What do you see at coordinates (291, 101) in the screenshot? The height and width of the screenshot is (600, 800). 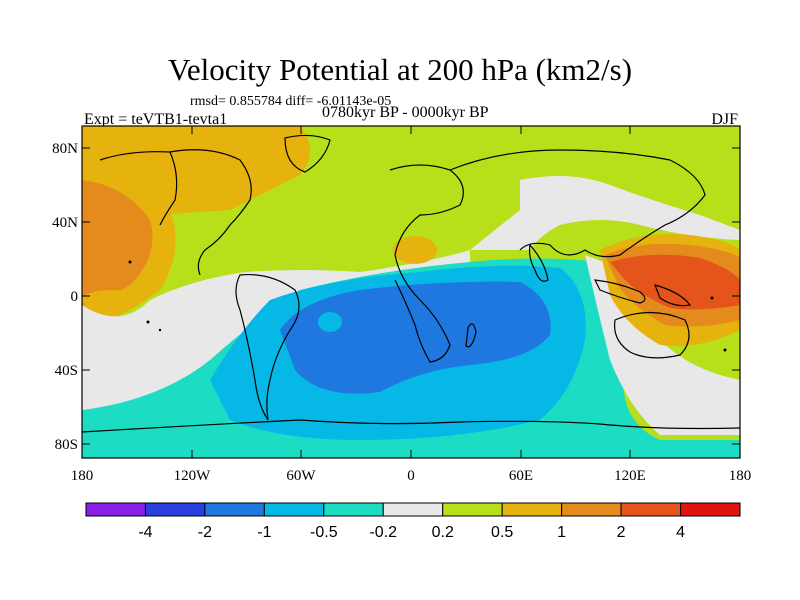 I see `stats-line: rmsd= 0.855784 diff= -6.01143e-05` at bounding box center [291, 101].